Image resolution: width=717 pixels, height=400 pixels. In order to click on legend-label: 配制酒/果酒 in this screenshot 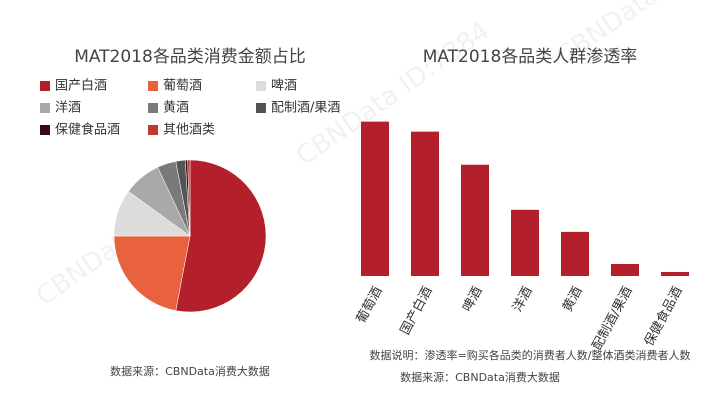, I will do `click(305, 108)`.